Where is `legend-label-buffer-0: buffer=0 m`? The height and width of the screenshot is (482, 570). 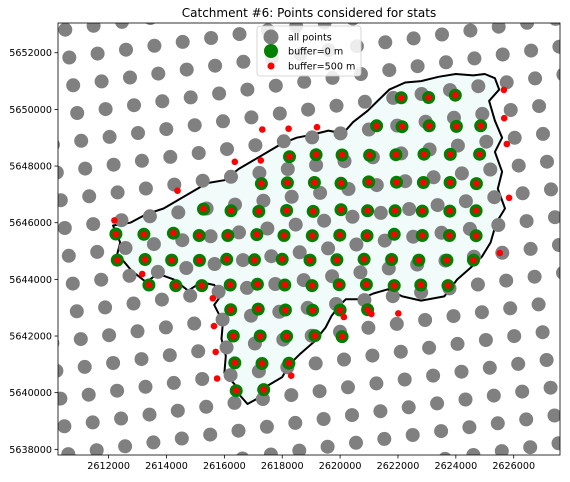 legend-label-buffer-0: buffer=0 m is located at coordinates (315, 52).